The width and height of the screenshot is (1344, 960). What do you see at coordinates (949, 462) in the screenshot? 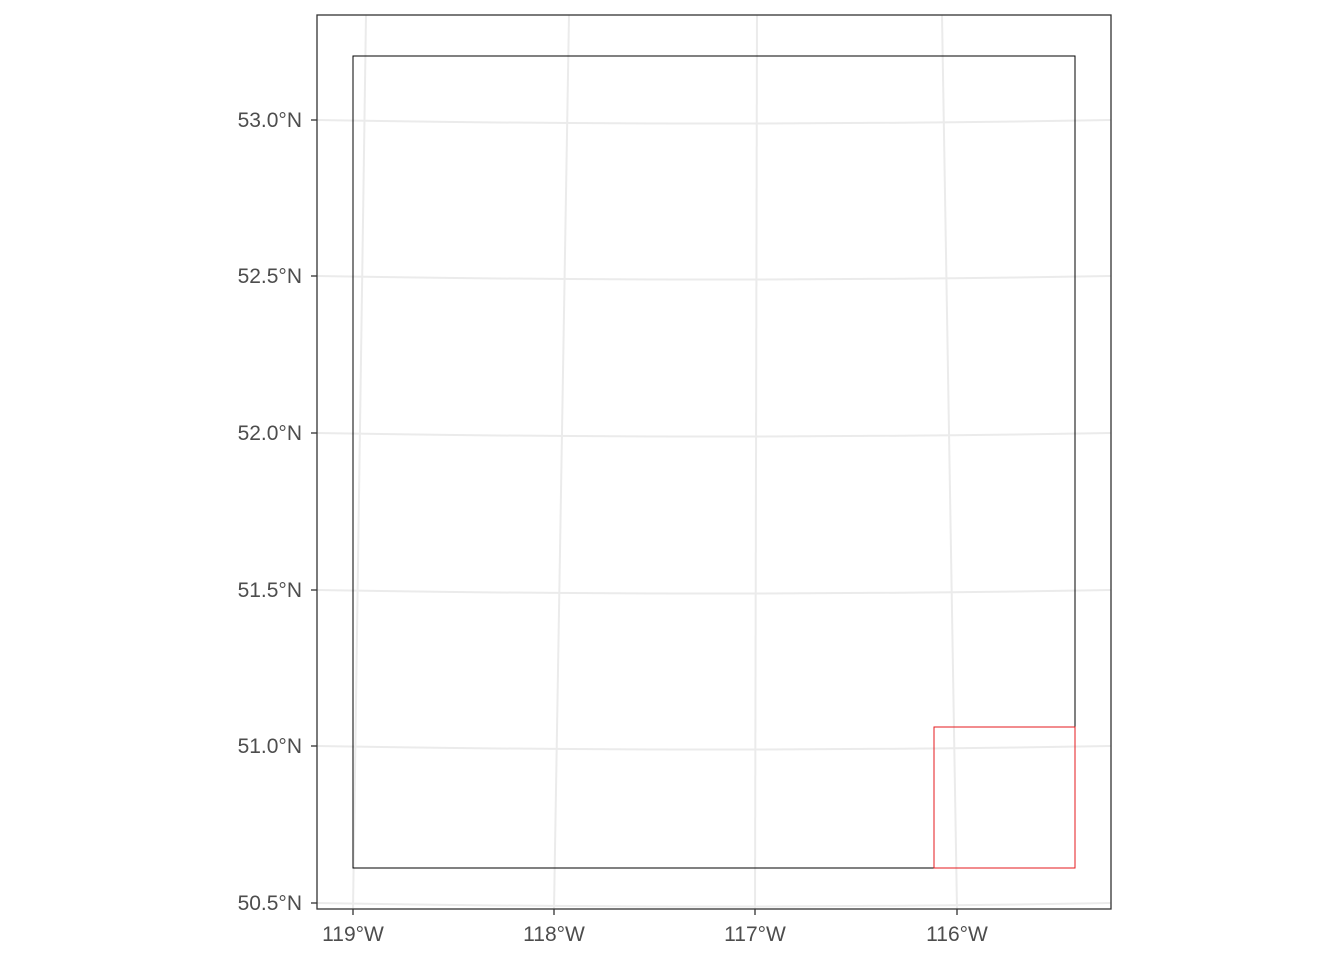
I see `meridian-116w` at bounding box center [949, 462].